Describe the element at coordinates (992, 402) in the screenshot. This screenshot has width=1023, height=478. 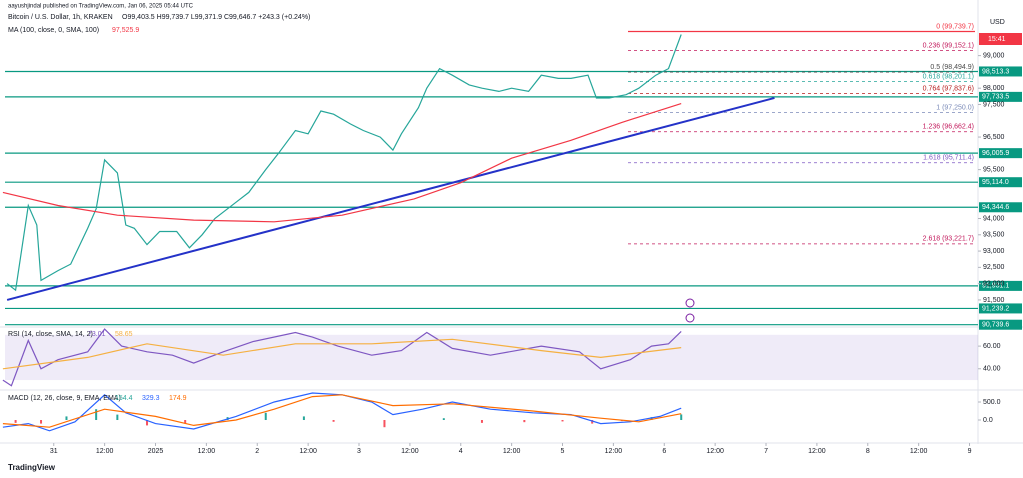
I see `y-tick-label: 500.0` at that location.